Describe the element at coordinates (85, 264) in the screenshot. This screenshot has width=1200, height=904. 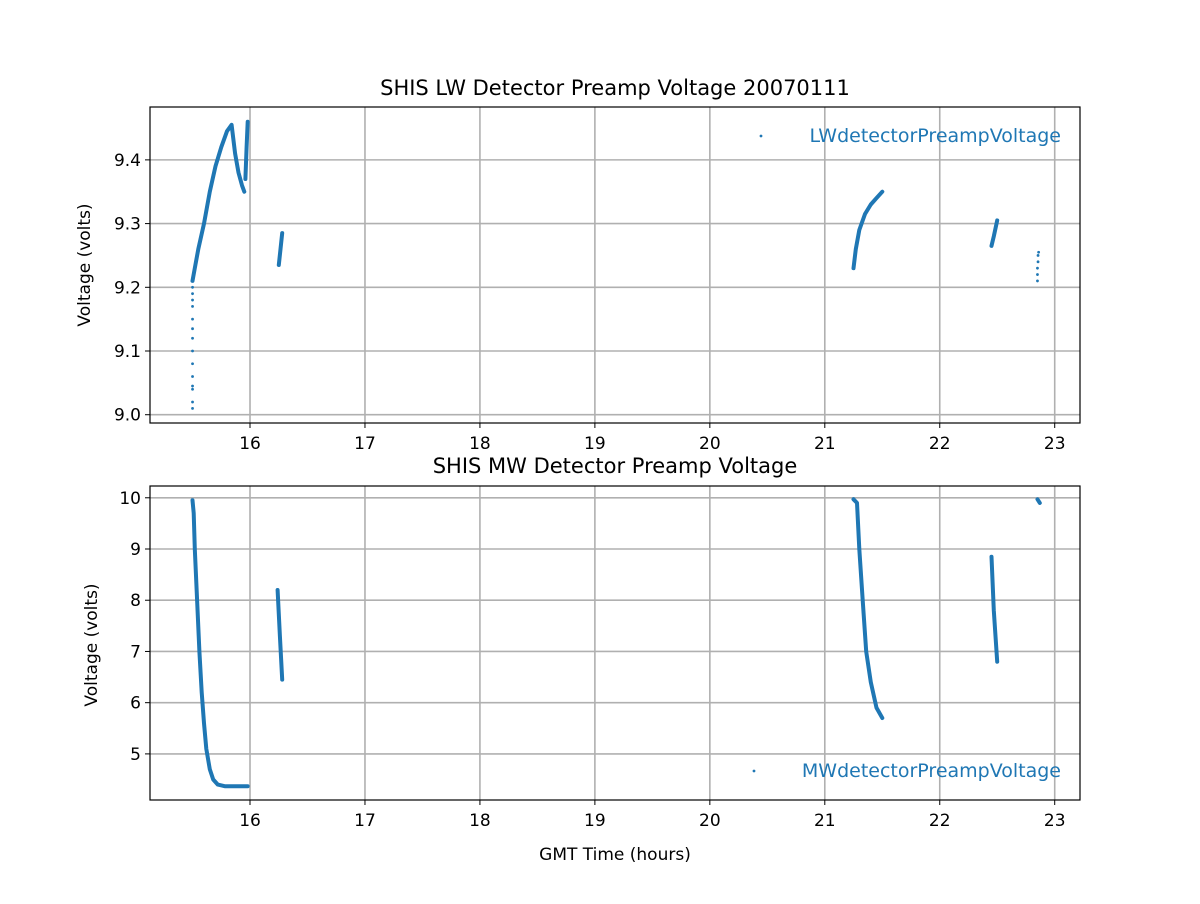
I see `lw-y-axis-label: Voltage (volts)` at that location.